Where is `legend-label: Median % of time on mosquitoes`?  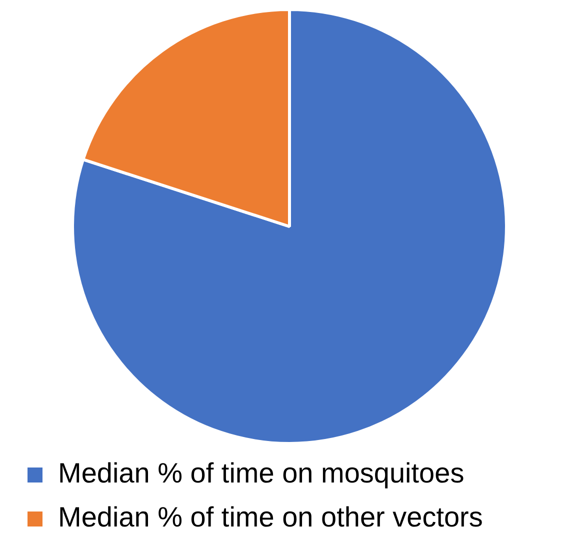
legend-label: Median % of time on mosquitoes is located at coordinates (261, 473).